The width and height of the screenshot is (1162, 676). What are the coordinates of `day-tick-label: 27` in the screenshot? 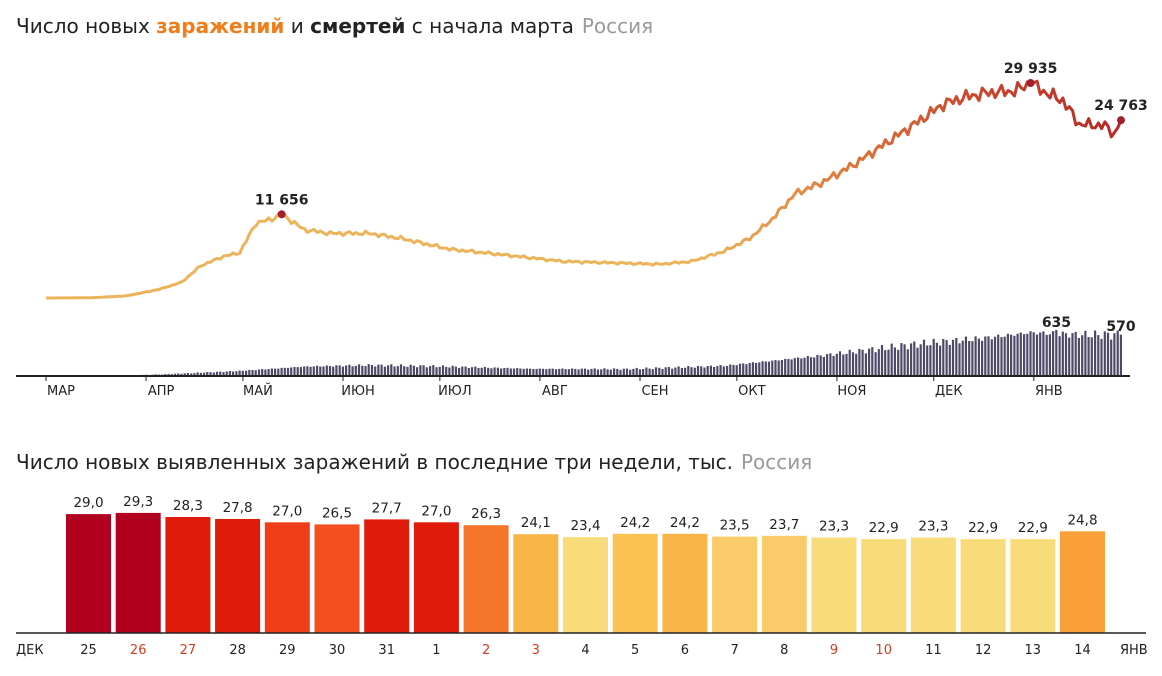 It's located at (188, 650).